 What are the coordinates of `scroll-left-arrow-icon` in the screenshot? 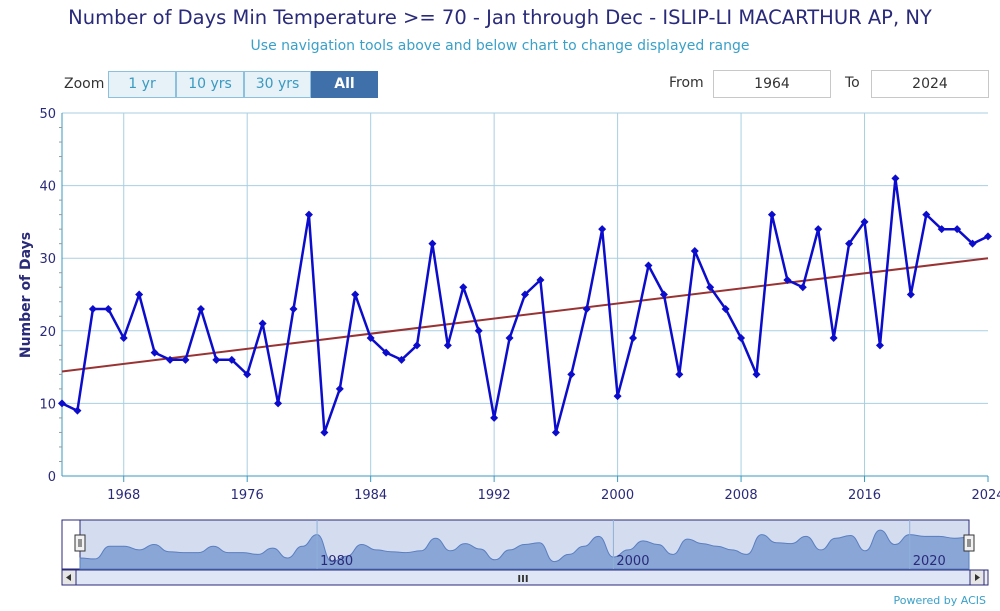 It's located at (68, 577).